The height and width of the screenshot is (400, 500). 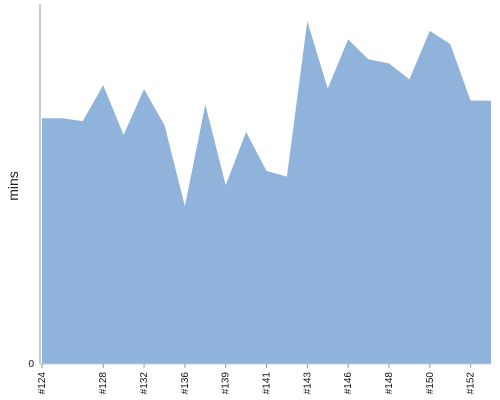 I want to click on y-axis-label: mins, so click(x=13, y=186).